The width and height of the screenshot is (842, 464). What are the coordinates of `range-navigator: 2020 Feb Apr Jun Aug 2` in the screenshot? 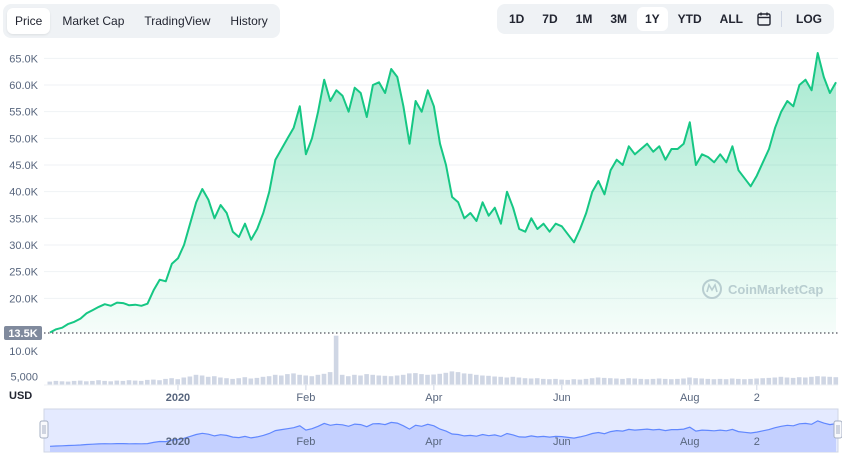 It's located at (440, 430).